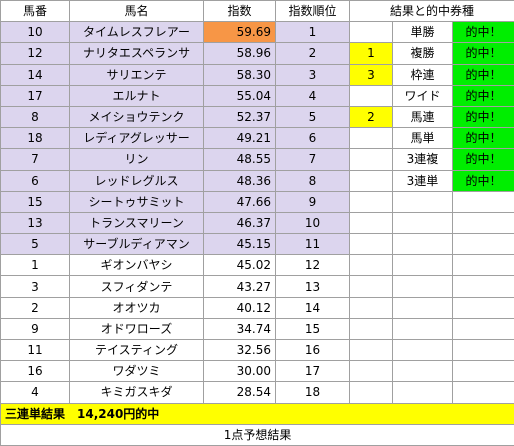  I want to click on horse-number-cell: 5, so click(35, 244).